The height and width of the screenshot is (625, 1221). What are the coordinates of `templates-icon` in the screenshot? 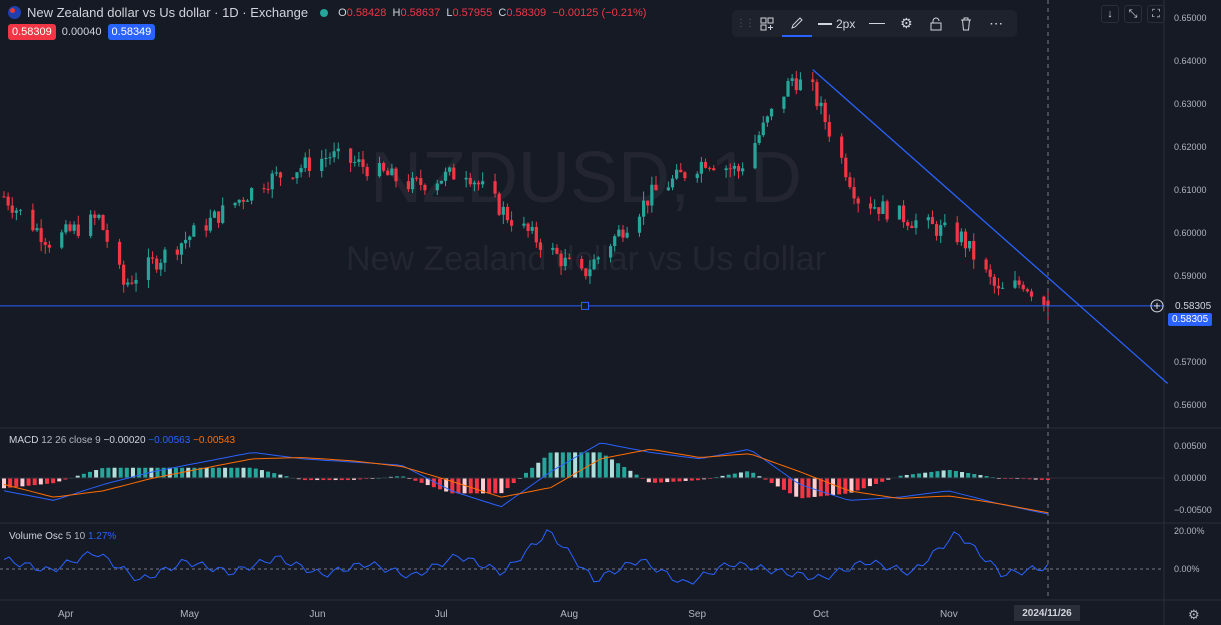 It's located at (767, 23).